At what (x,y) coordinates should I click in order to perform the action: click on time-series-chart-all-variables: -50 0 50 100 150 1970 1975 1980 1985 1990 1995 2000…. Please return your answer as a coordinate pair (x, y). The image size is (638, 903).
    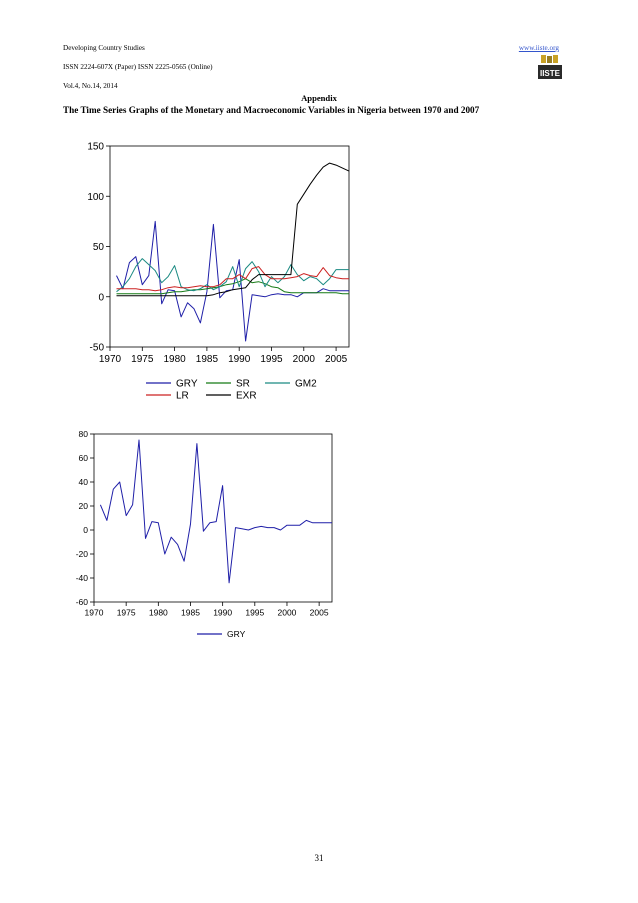
    Looking at the image, I should click on (218, 272).